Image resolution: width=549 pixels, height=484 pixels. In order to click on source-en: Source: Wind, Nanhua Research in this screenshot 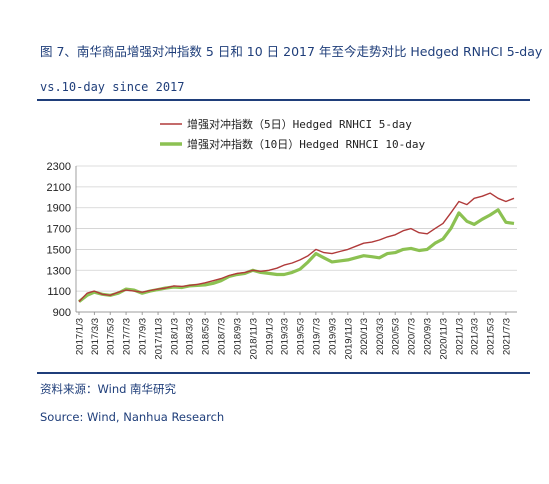, I will do `click(132, 417)`.